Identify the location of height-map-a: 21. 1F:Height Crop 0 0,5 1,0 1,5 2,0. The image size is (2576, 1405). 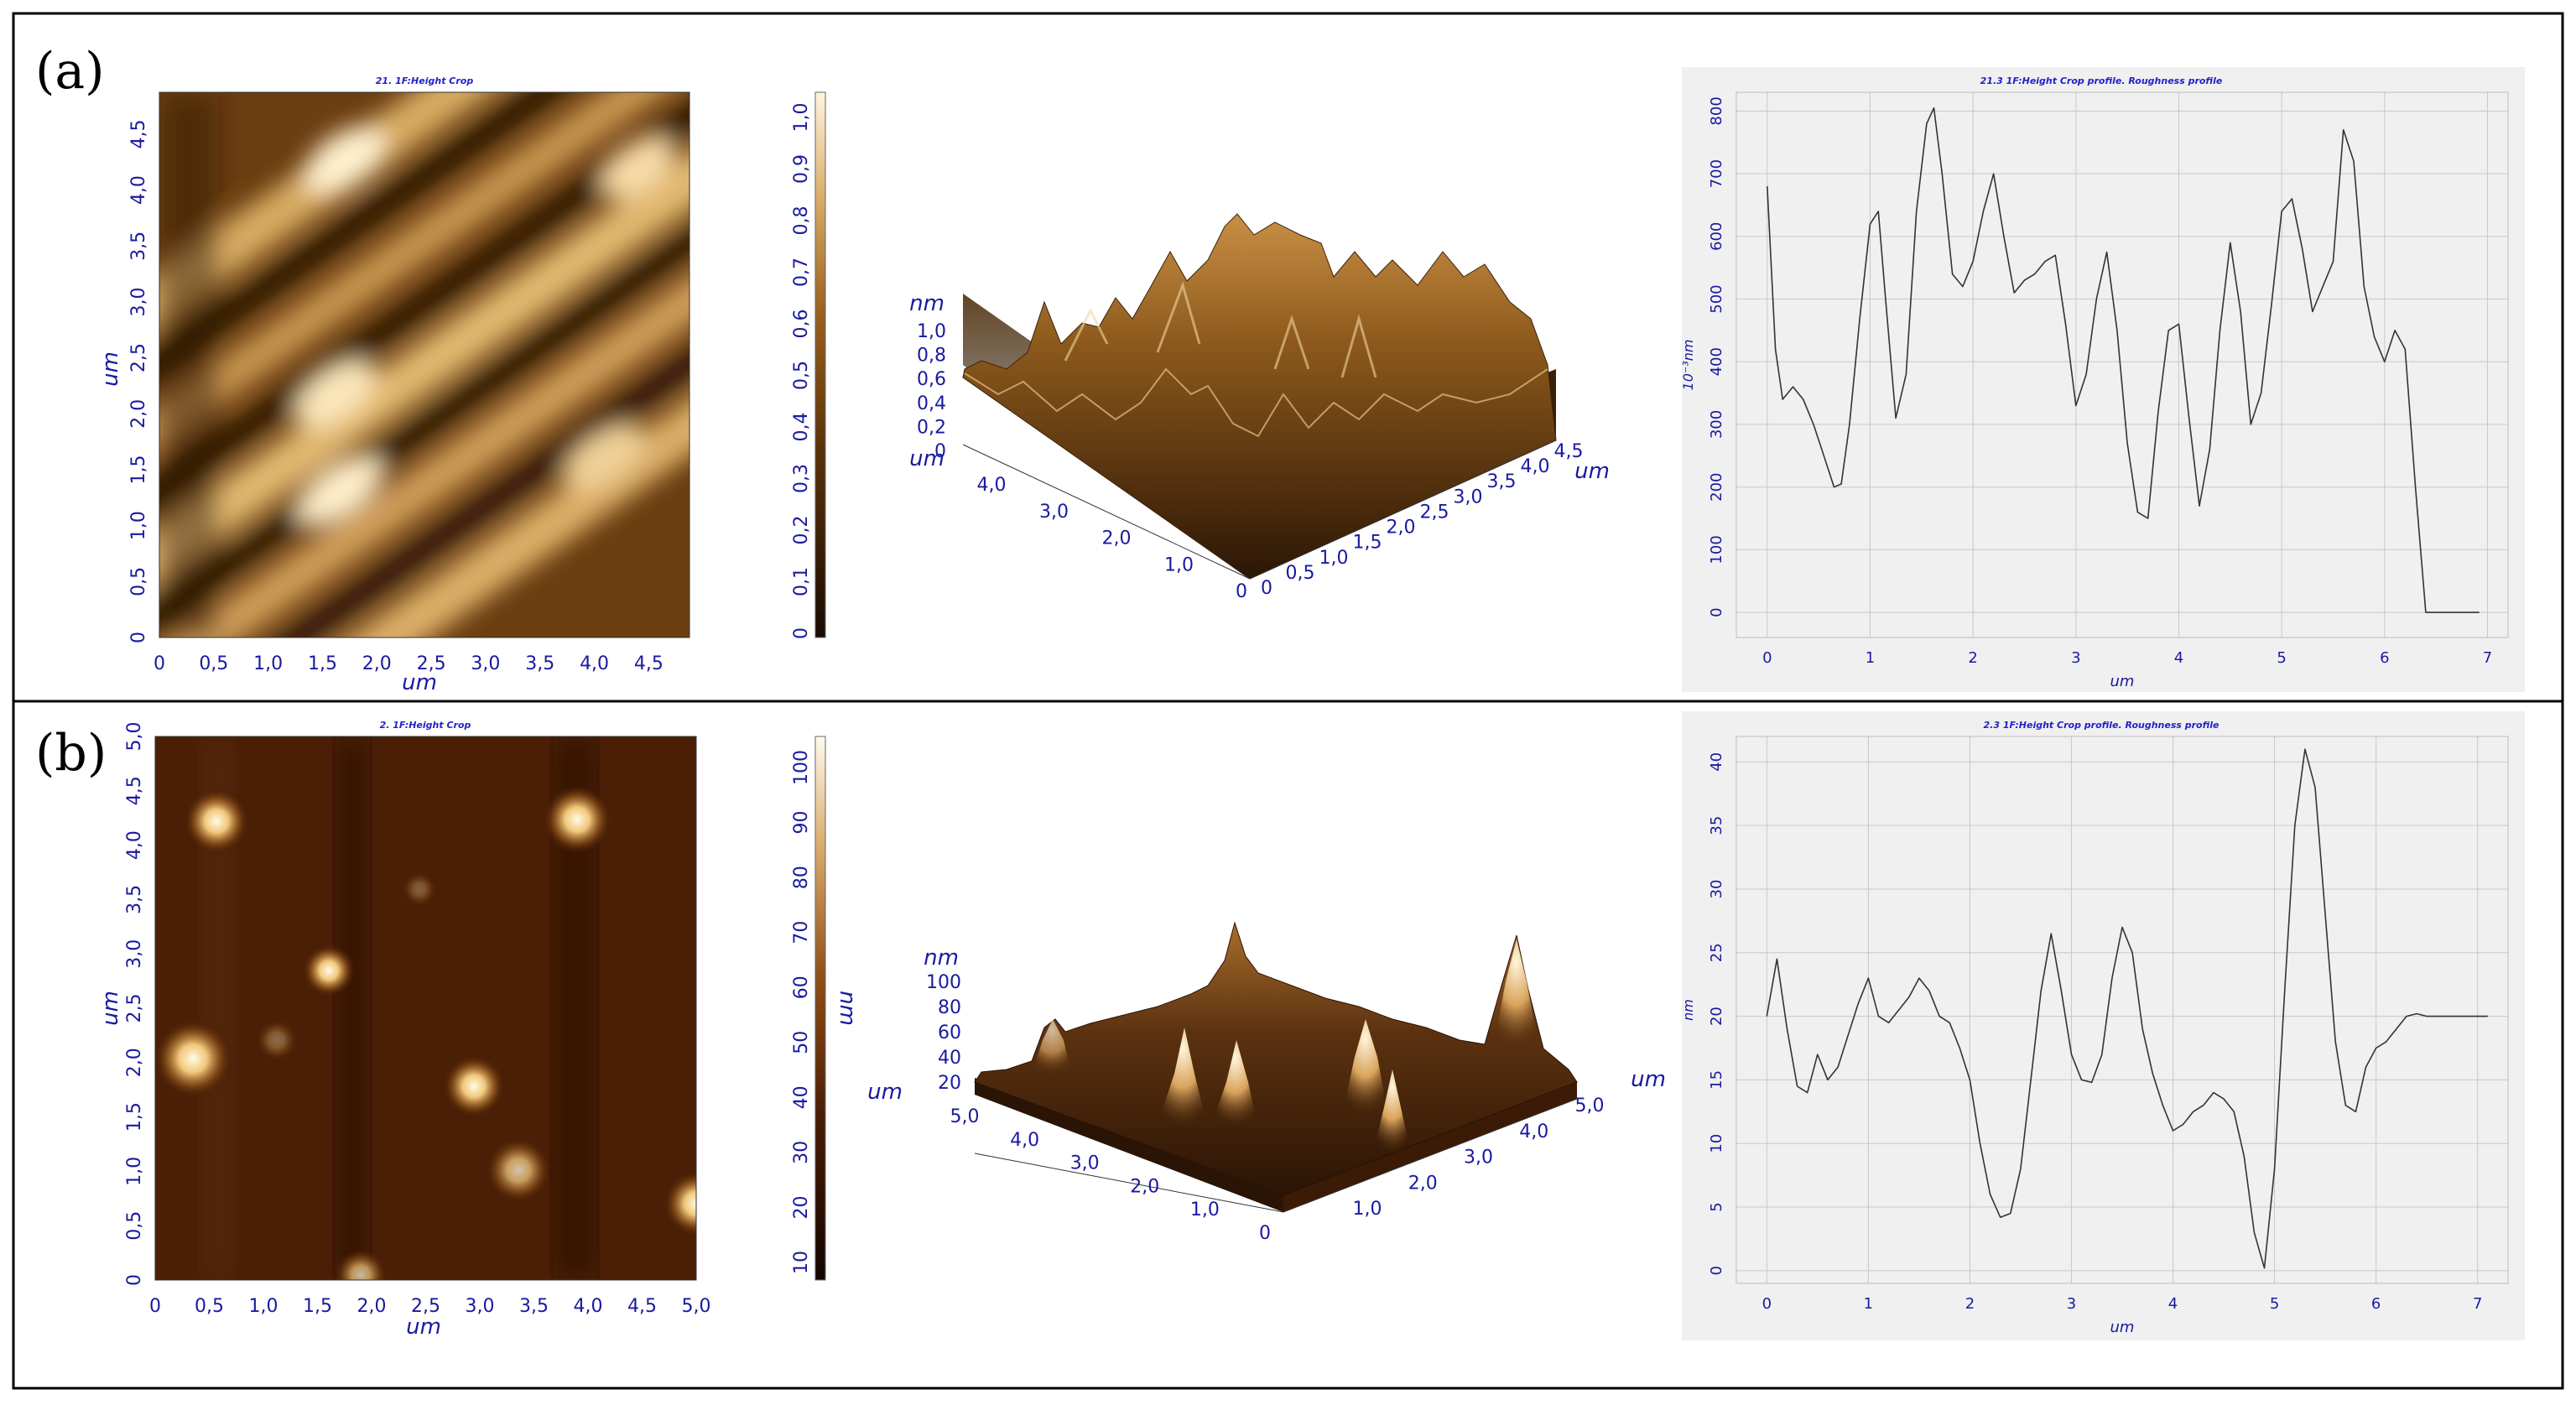
(394, 385).